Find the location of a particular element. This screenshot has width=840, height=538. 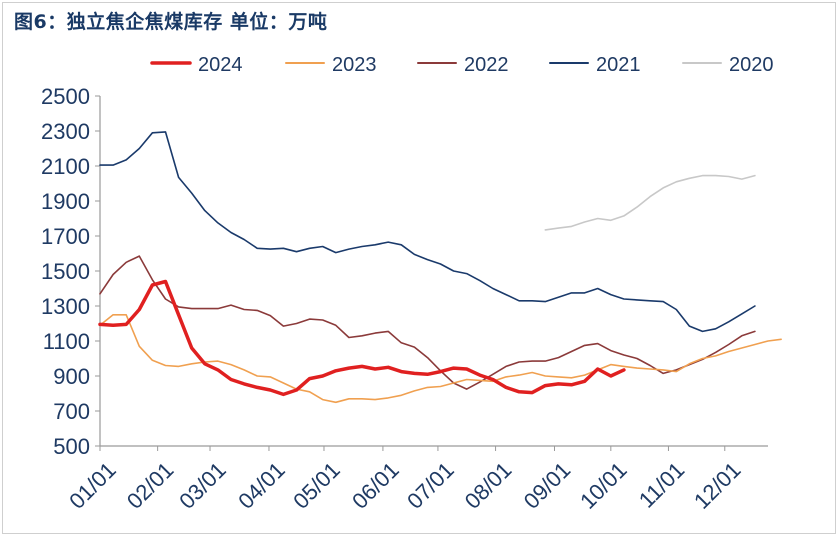

x-tick-label: 12/01 is located at coordinates (717, 485).